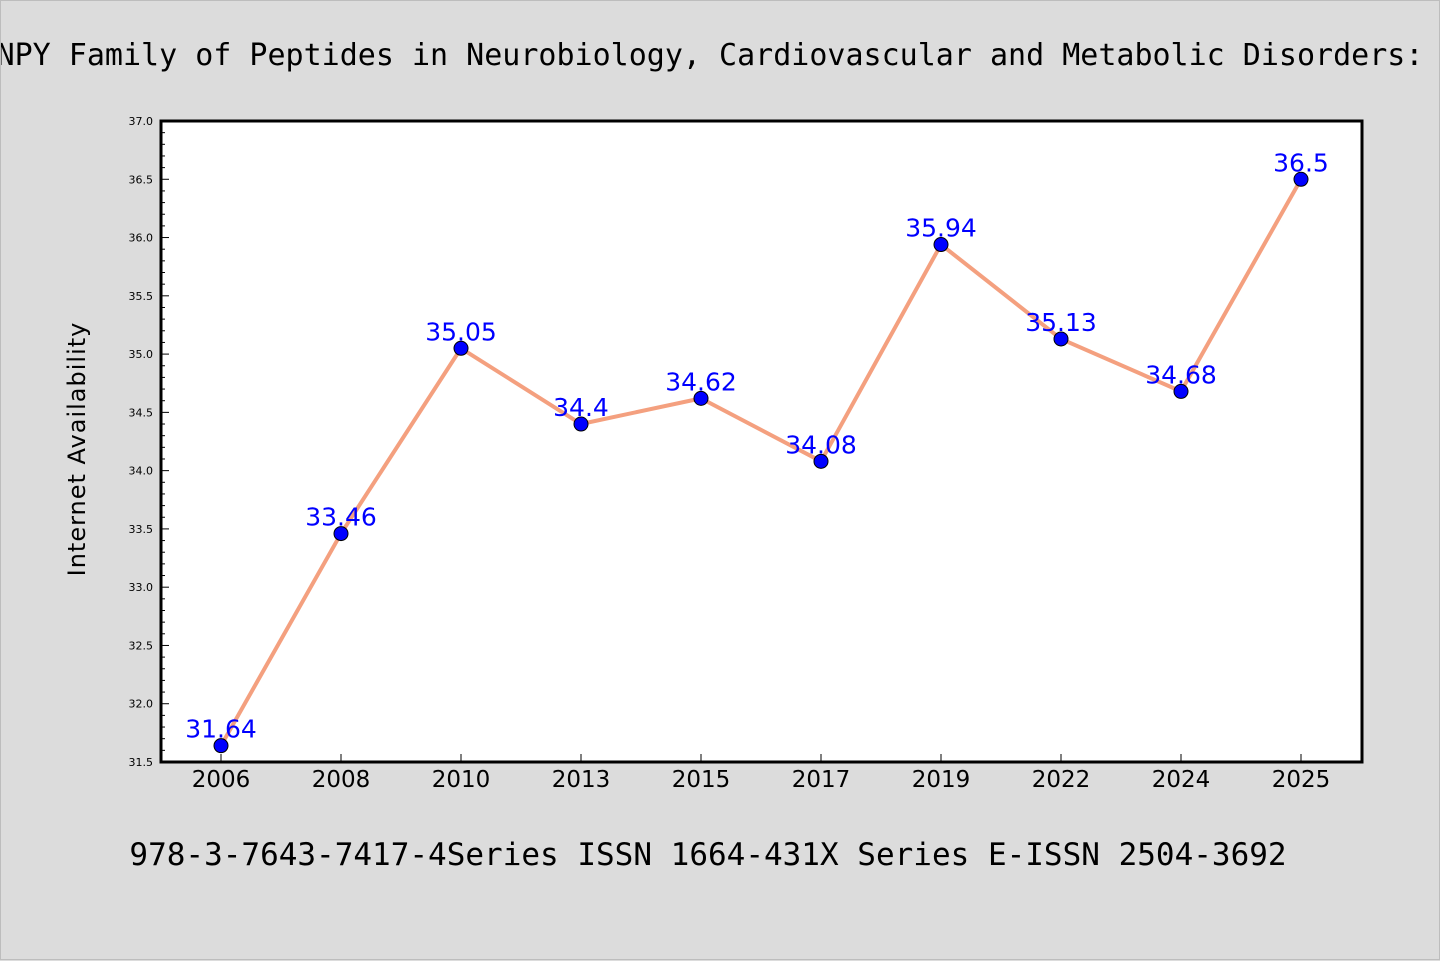 The image size is (1440, 961). What do you see at coordinates (821, 780) in the screenshot?
I see `x-tick-label: 2017` at bounding box center [821, 780].